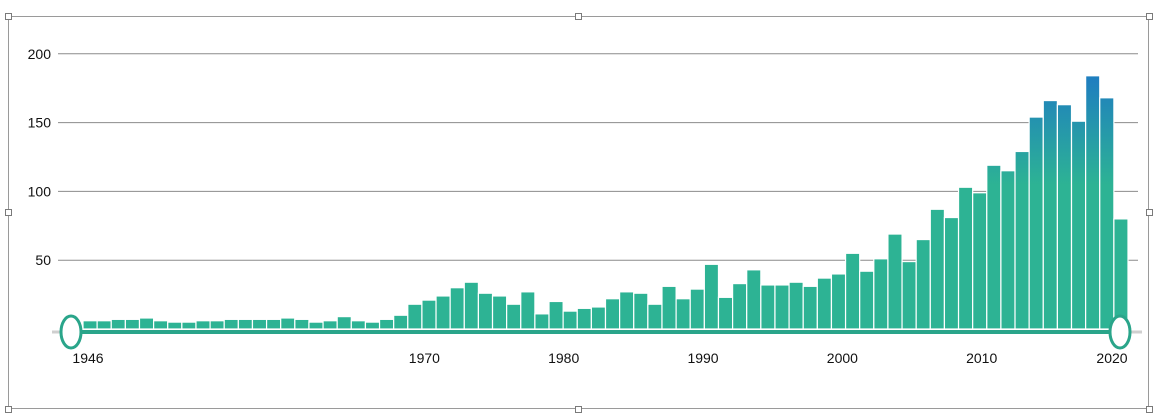  Describe the element at coordinates (231, 324) in the screenshot. I see `bar-1956` at that location.